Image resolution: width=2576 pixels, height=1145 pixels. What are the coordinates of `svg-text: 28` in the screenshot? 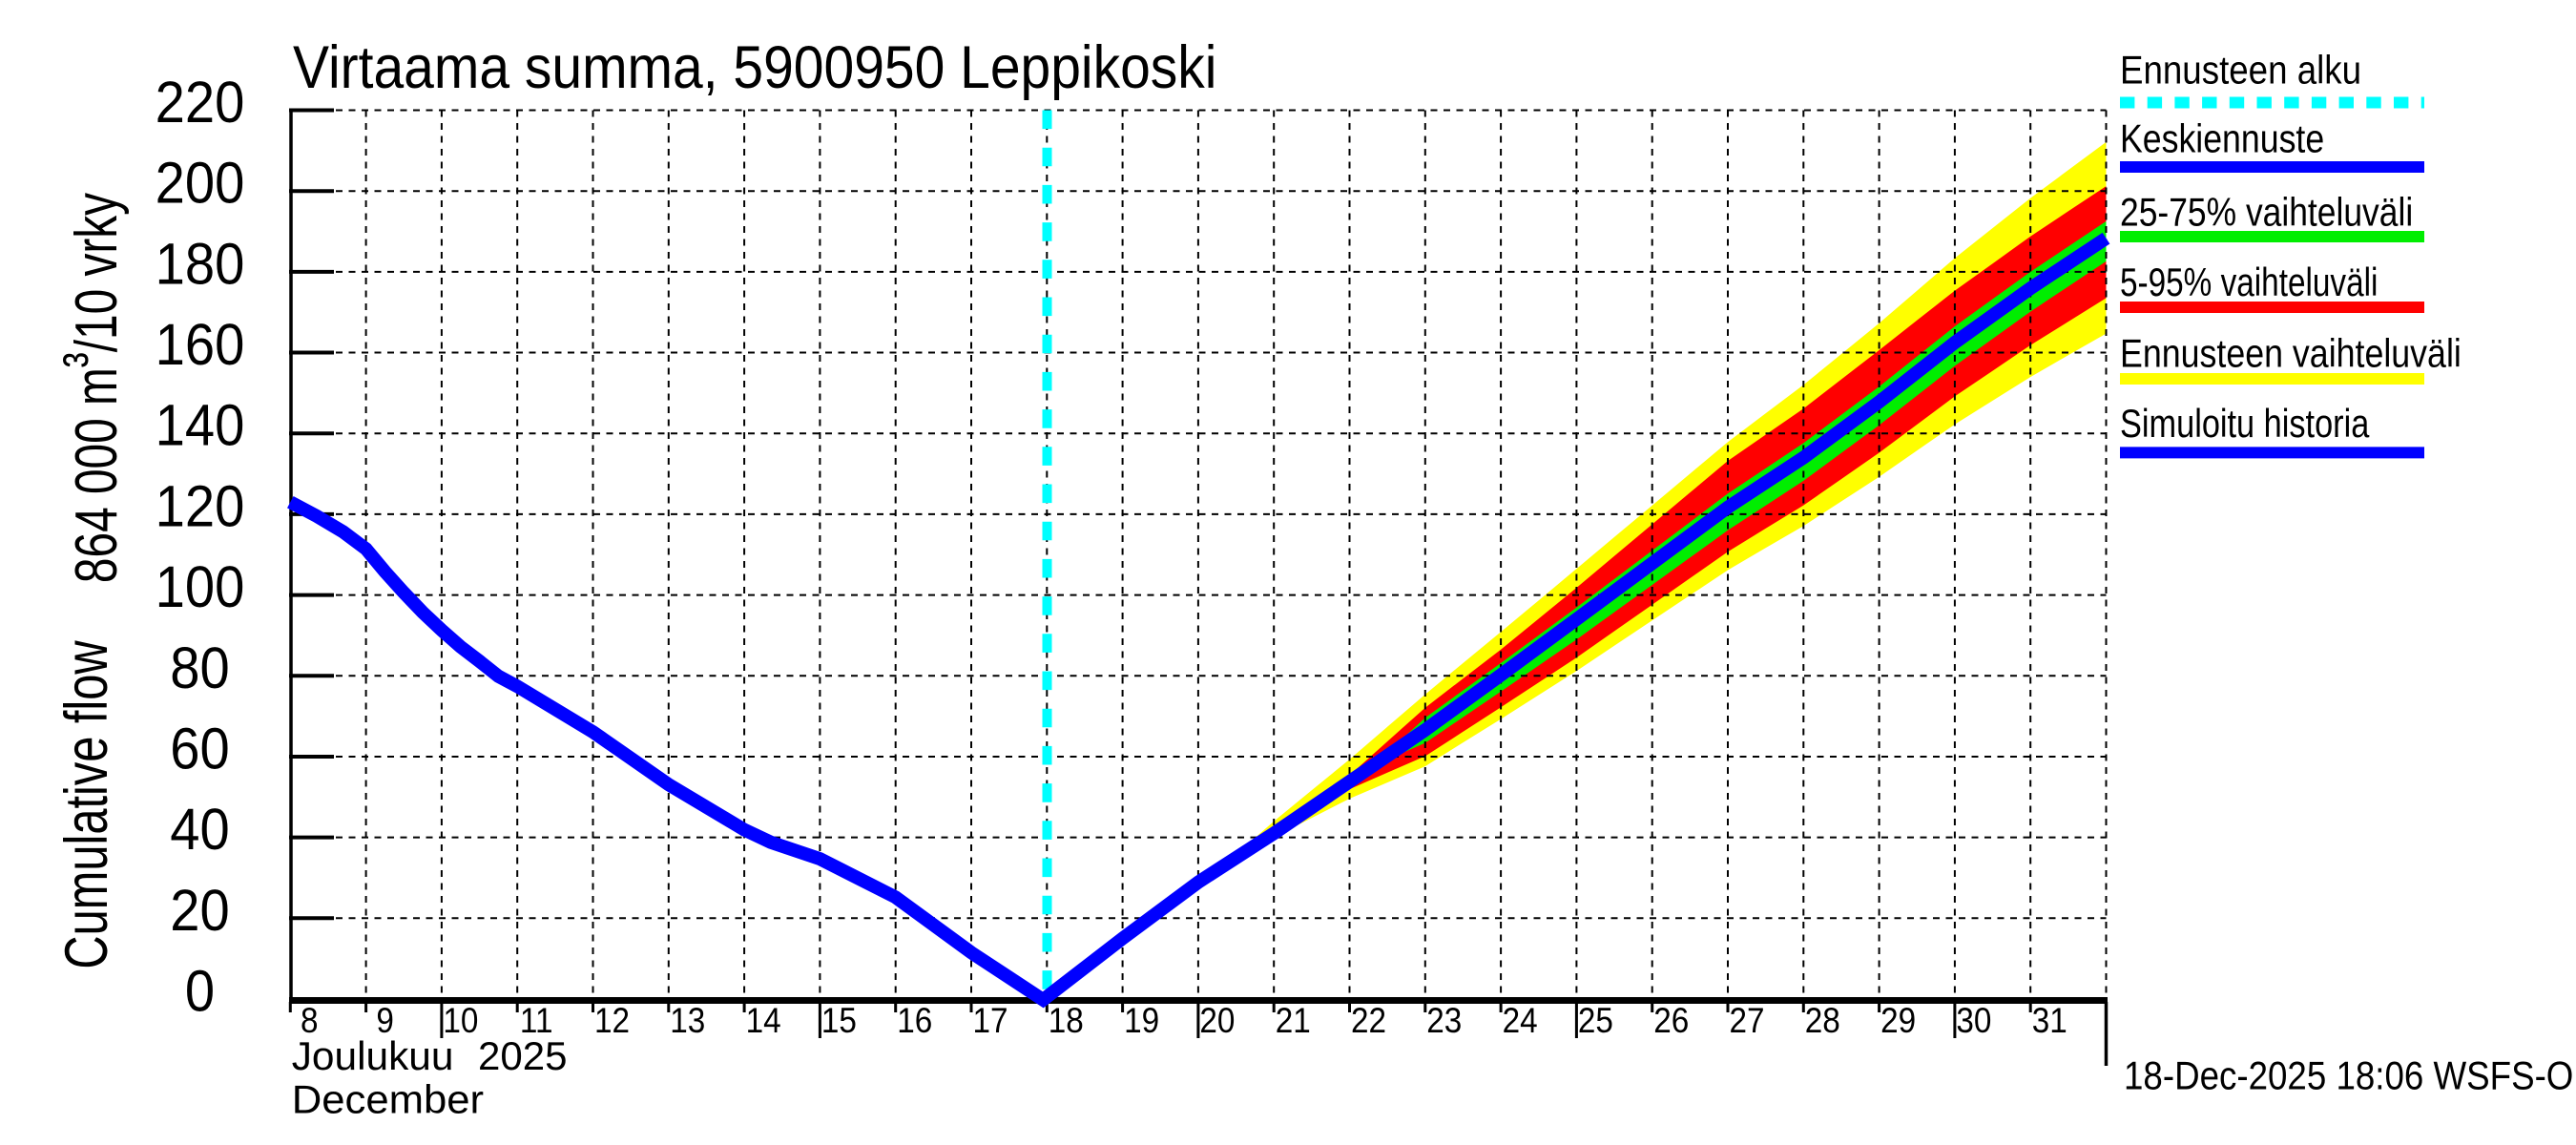 It's located at (1822, 1021).